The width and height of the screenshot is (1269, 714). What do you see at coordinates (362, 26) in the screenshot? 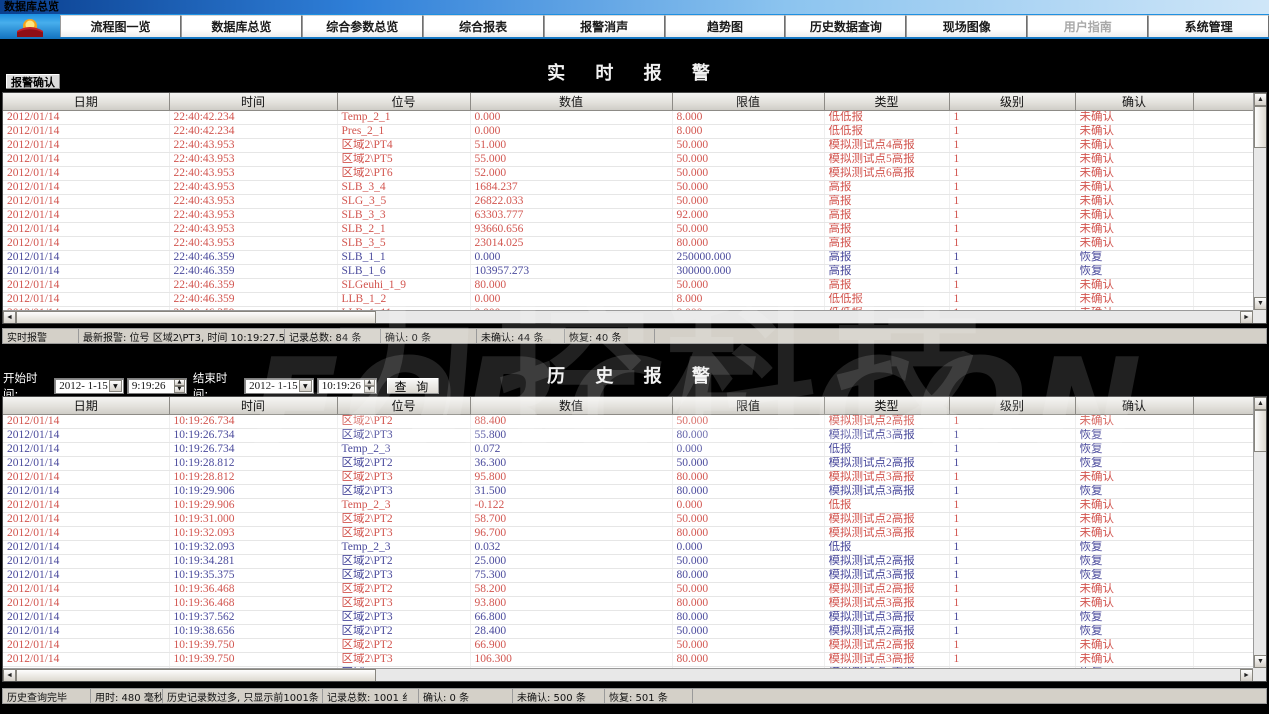
I see `tab-parameter-overview: 综合参数总览` at bounding box center [362, 26].